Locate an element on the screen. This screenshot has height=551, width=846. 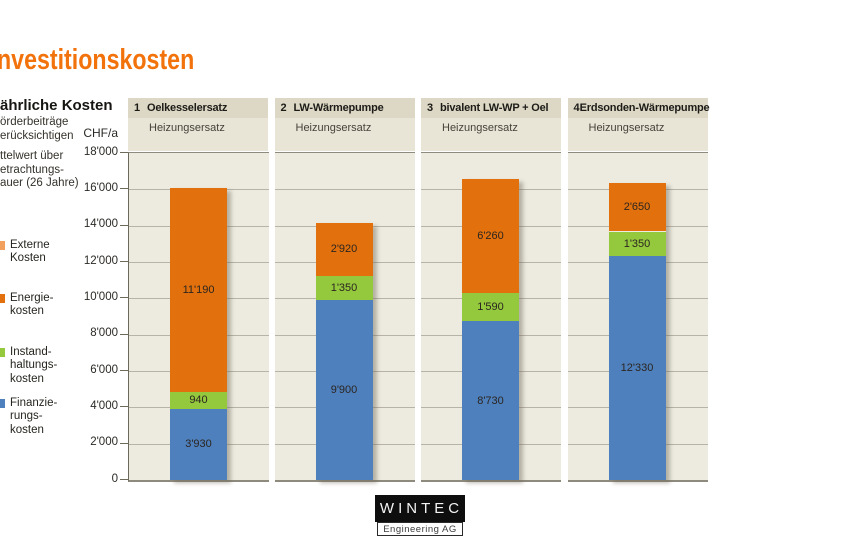
plot-area-4: 12'330 1'350 2'650 is located at coordinates (637, 317).